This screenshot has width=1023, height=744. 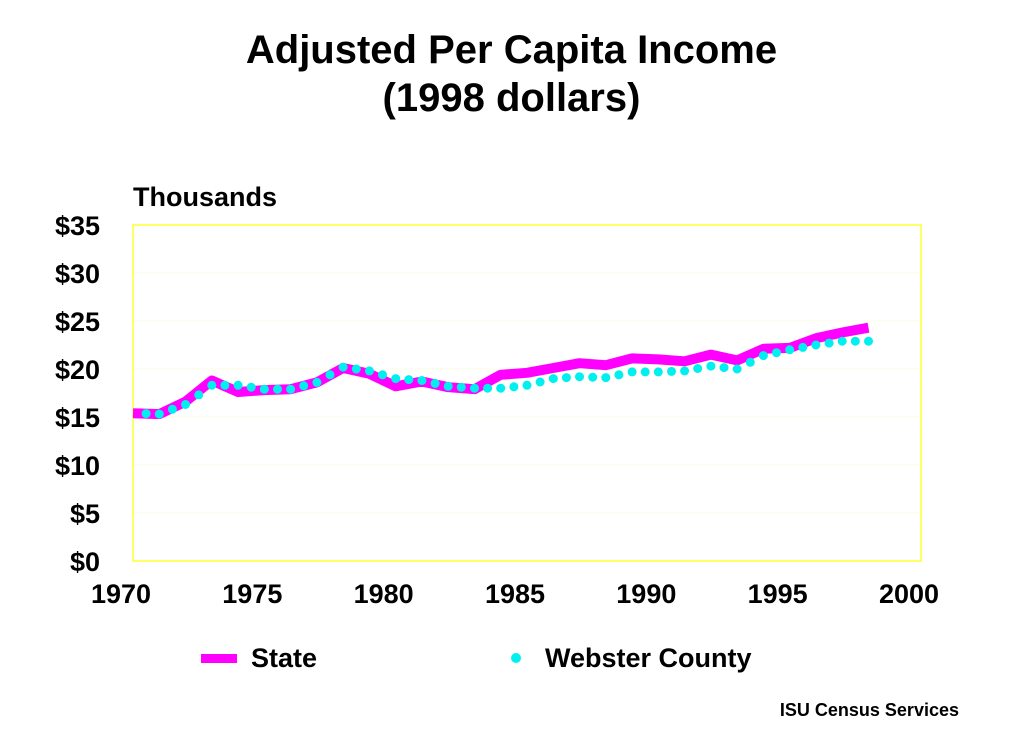 What do you see at coordinates (85, 562) in the screenshot?
I see `y-tick-label: $0` at bounding box center [85, 562].